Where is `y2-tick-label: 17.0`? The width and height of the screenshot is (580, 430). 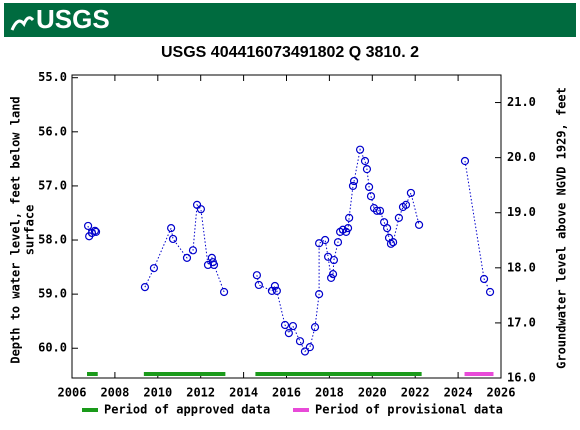 y2-tick-label: 17.0 is located at coordinates (521, 322).